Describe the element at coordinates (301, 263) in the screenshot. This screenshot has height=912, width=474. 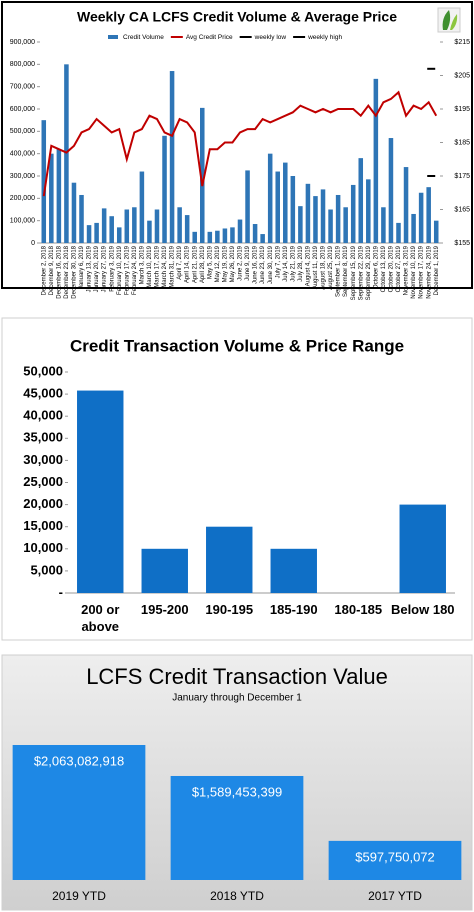
I see `x-tick-label: July 28, 2019` at that location.